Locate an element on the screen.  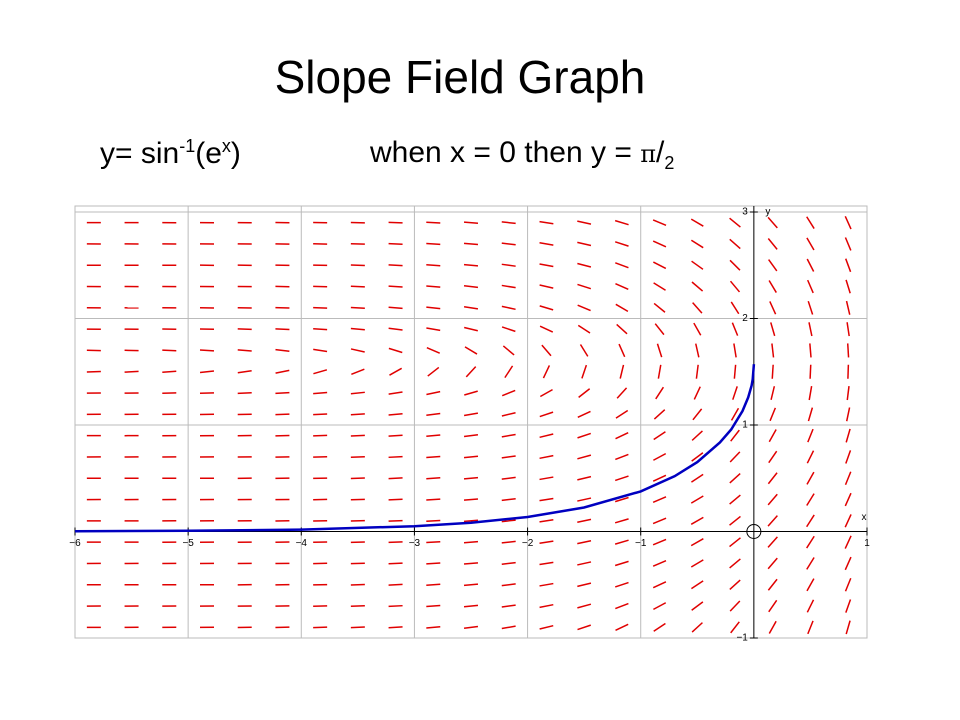
cond-slash: / is located at coordinates (660, 152).